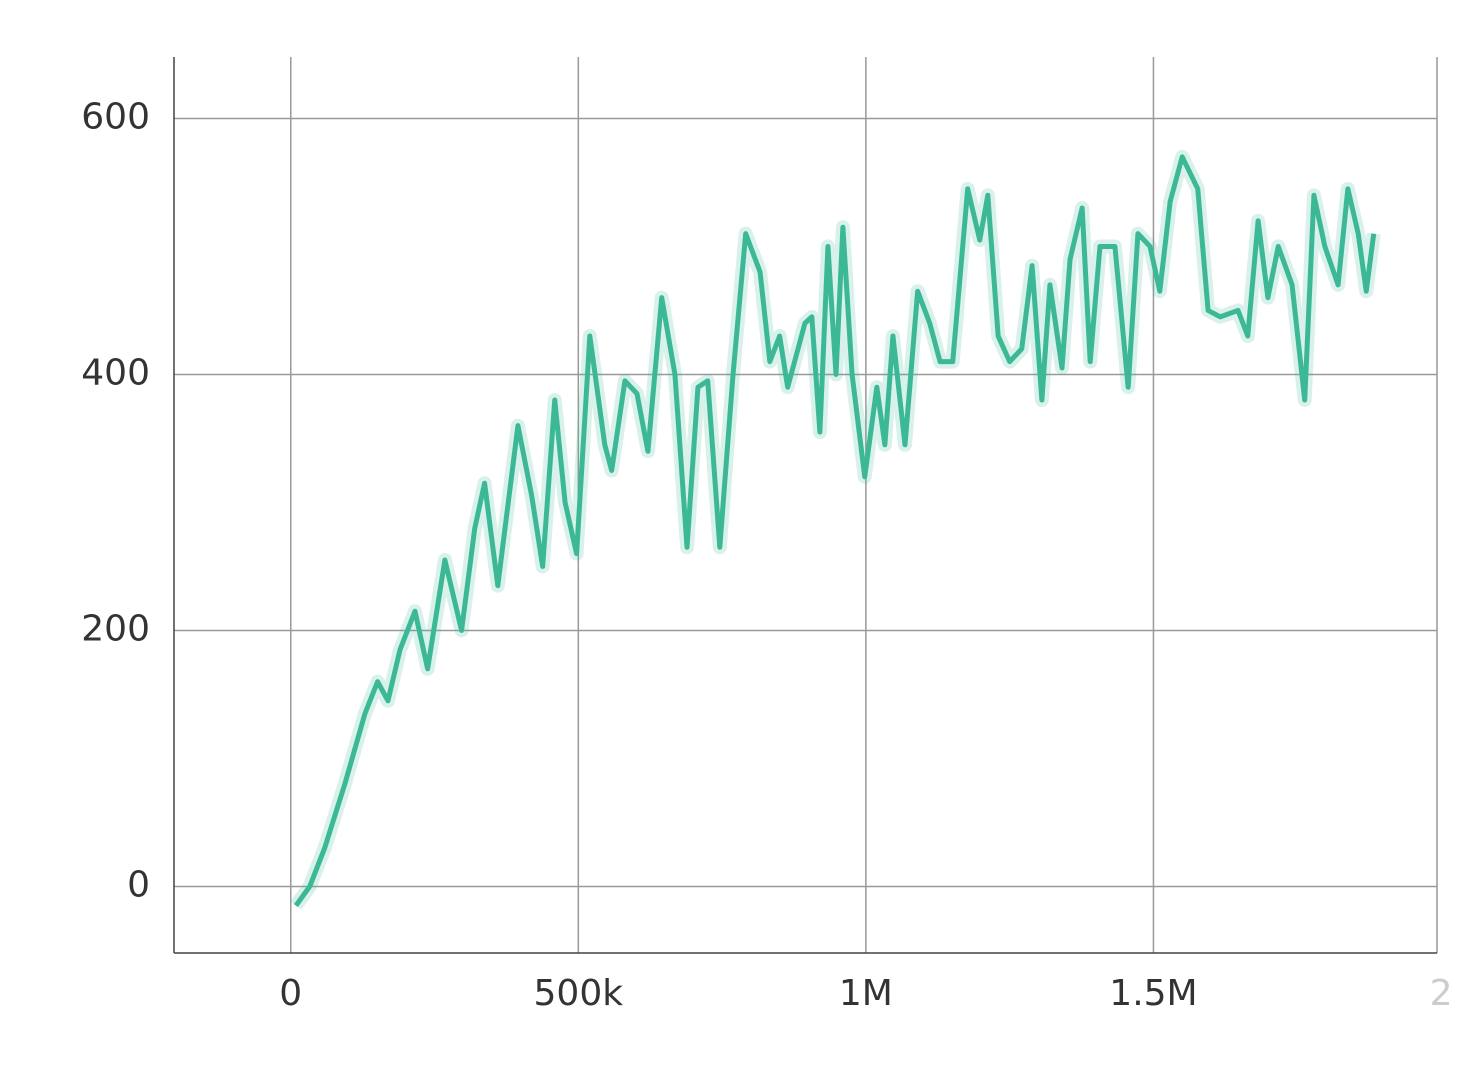  Describe the element at coordinates (115, 116) in the screenshot. I see `y-tick-label: 600` at that location.